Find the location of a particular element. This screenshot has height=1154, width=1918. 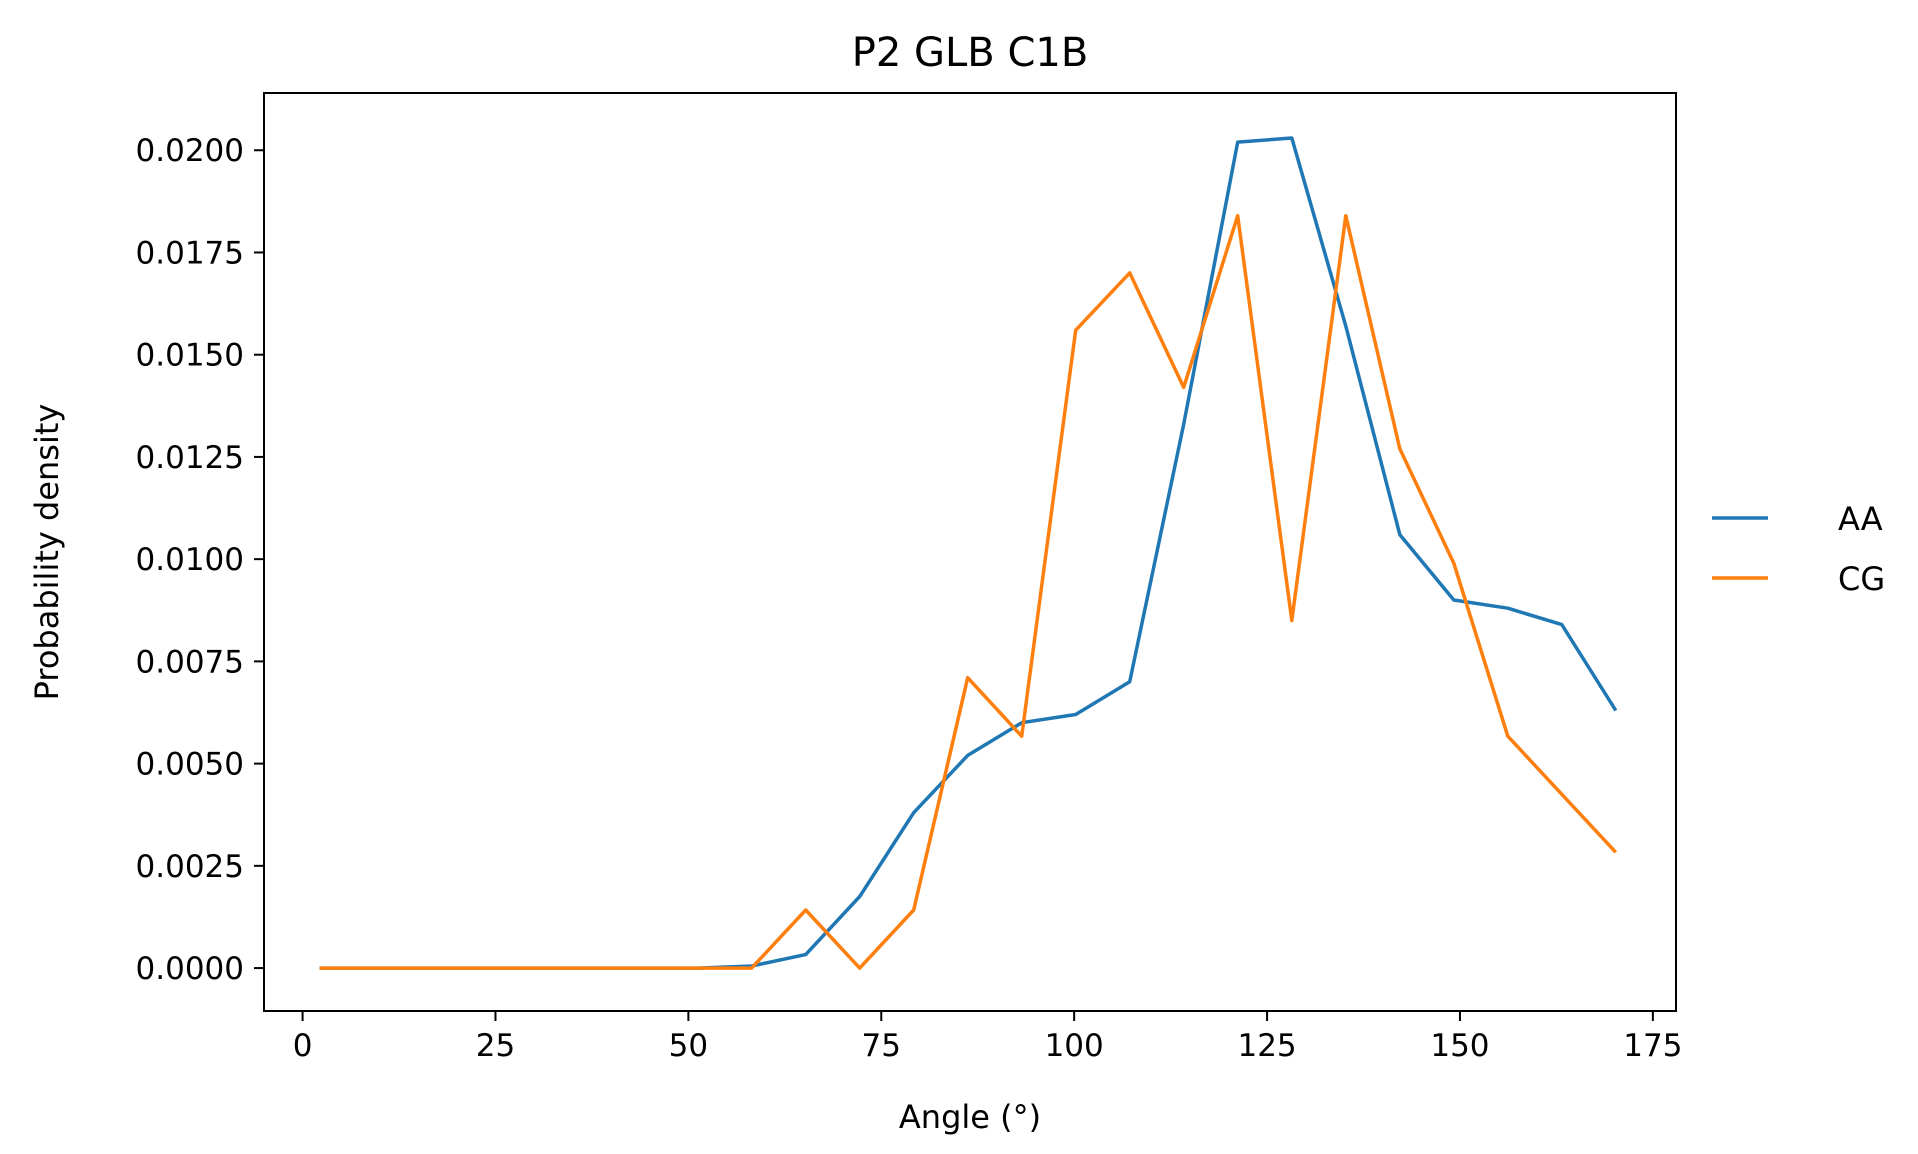

y-tick-label: 0.0150 is located at coordinates (190, 356).